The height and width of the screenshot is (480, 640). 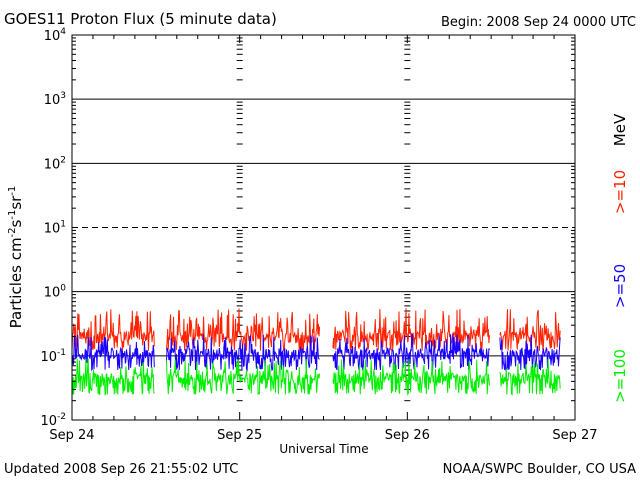 What do you see at coordinates (574, 435) in the screenshot?
I see `x-tick-label: Sep 27` at bounding box center [574, 435].